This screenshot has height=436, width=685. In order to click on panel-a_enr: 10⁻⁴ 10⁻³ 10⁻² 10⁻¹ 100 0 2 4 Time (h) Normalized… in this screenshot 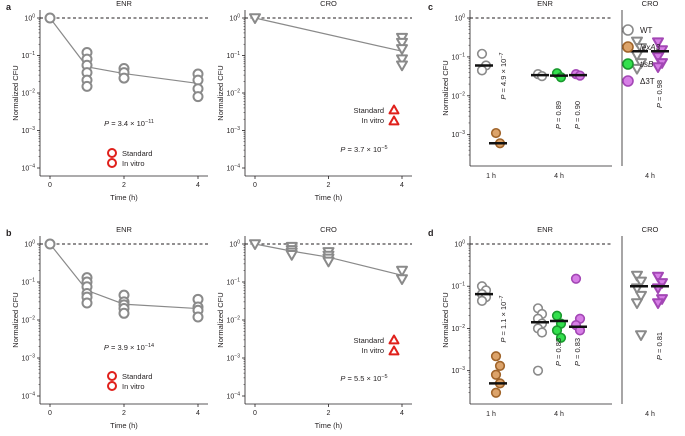, I will do `click(109, 101)`.